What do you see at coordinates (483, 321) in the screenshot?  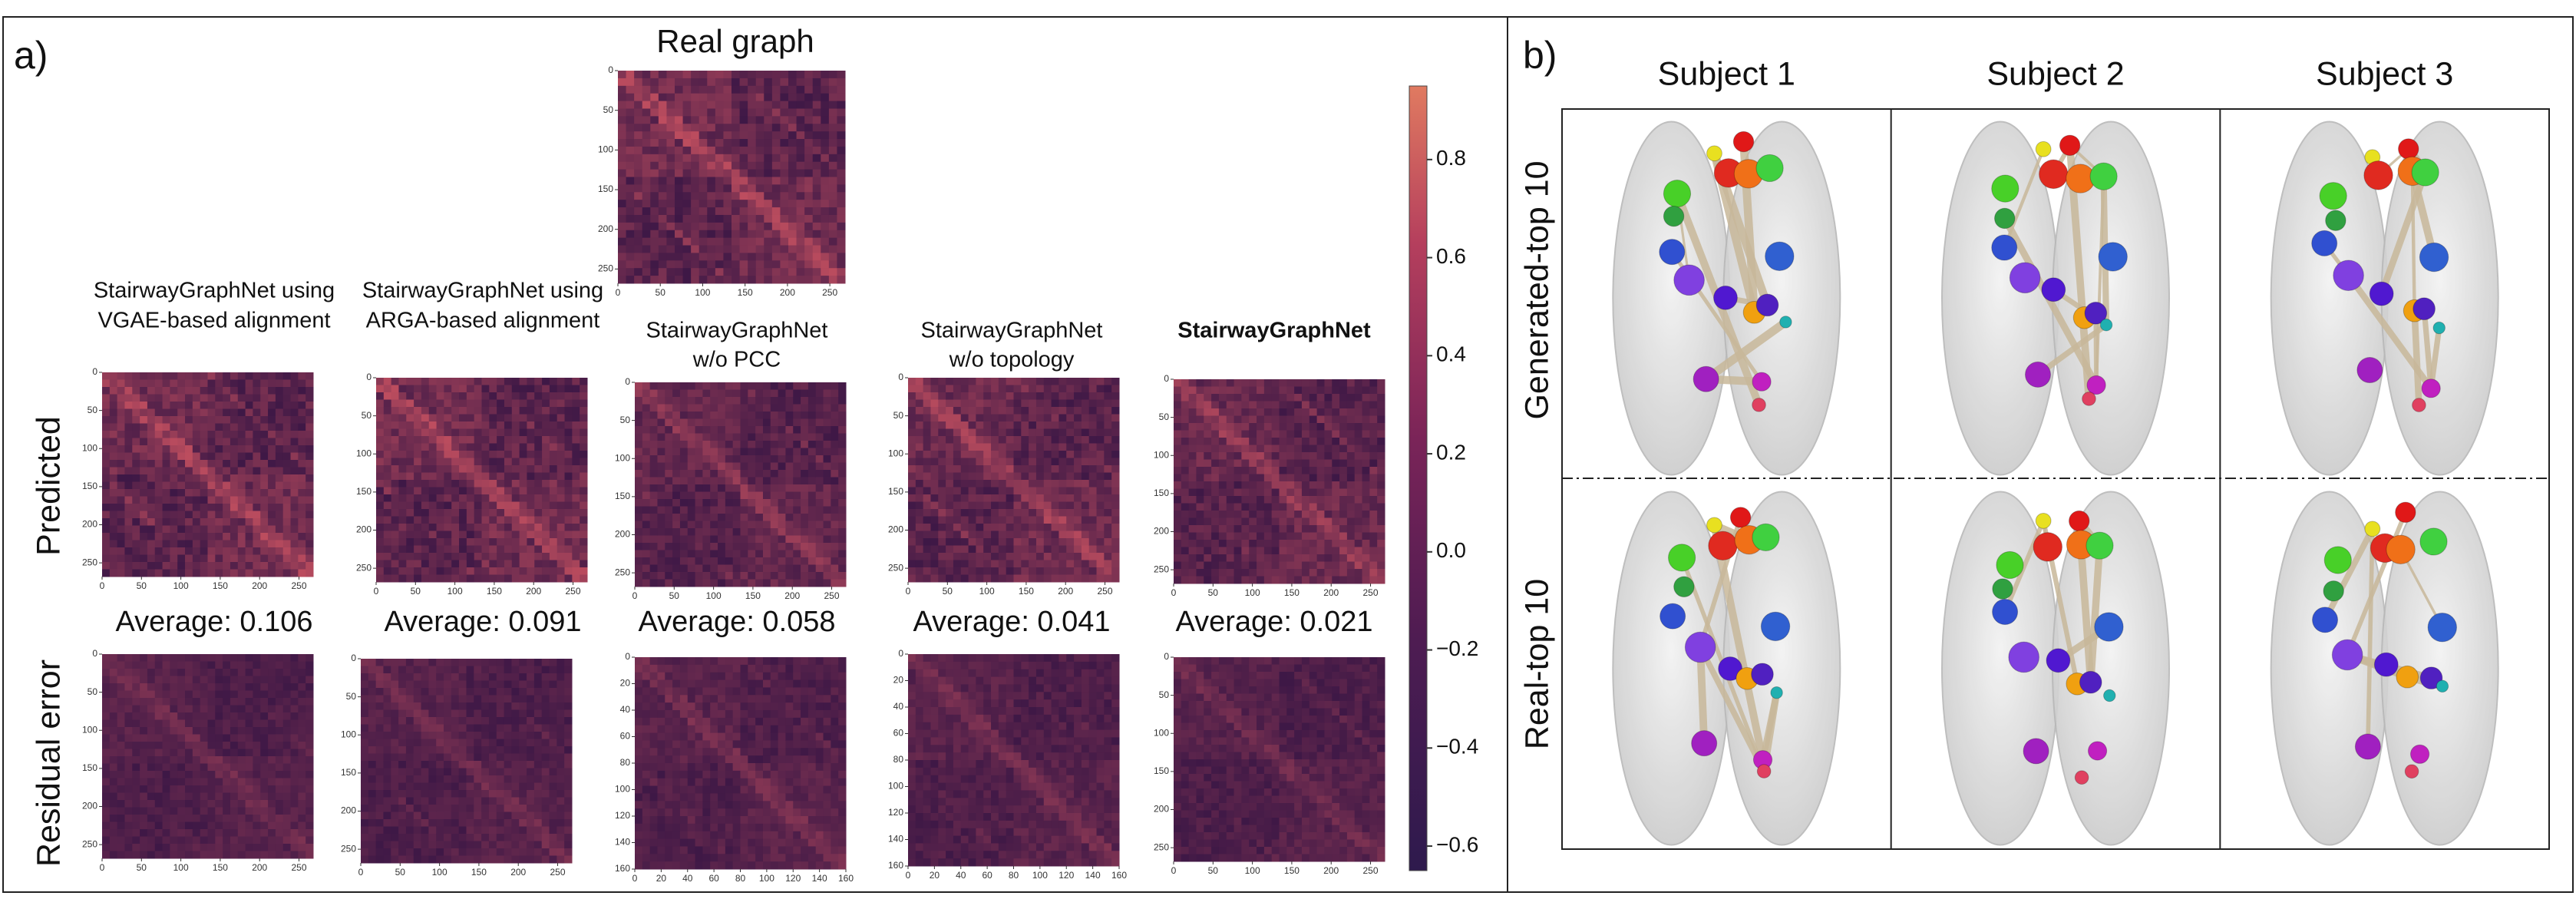 I see `column-title: ARGA-based alignment` at bounding box center [483, 321].